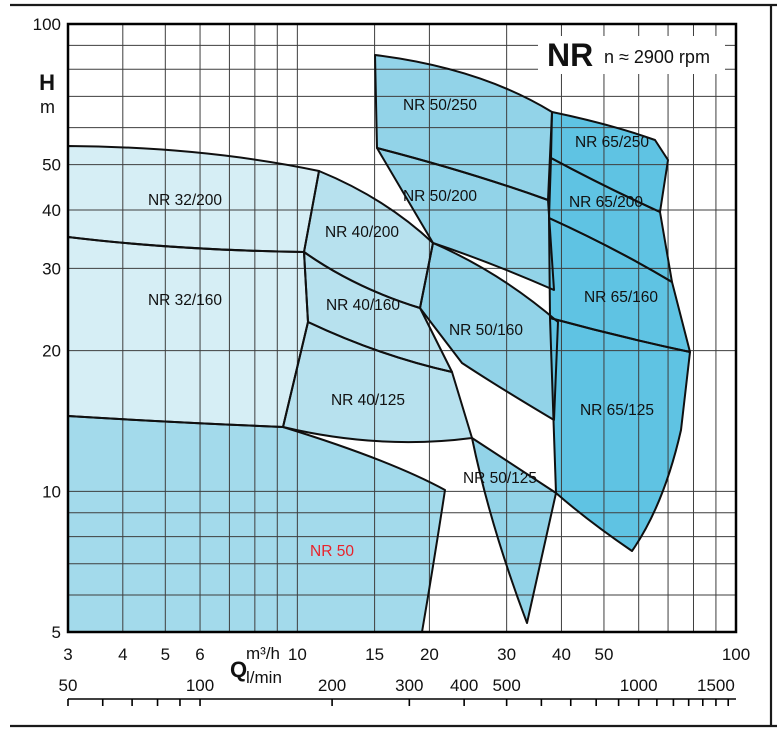  Describe the element at coordinates (440, 196) in the screenshot. I see `region-label-nr50-200: NR 50/200` at that location.